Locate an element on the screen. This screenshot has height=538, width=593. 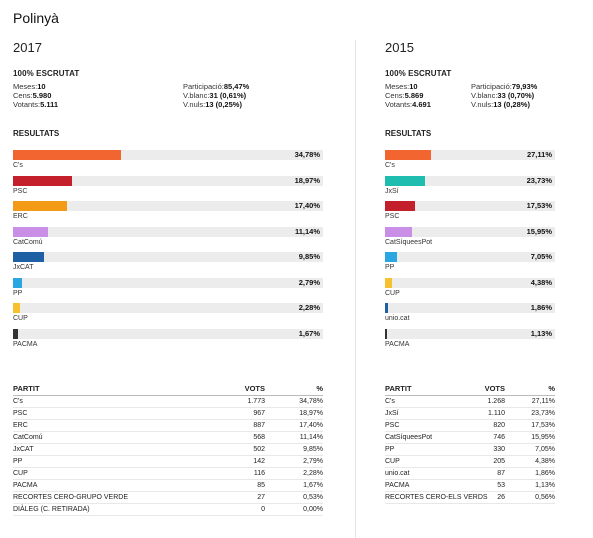
cell-pct: 1,86% is located at coordinates (545, 473).